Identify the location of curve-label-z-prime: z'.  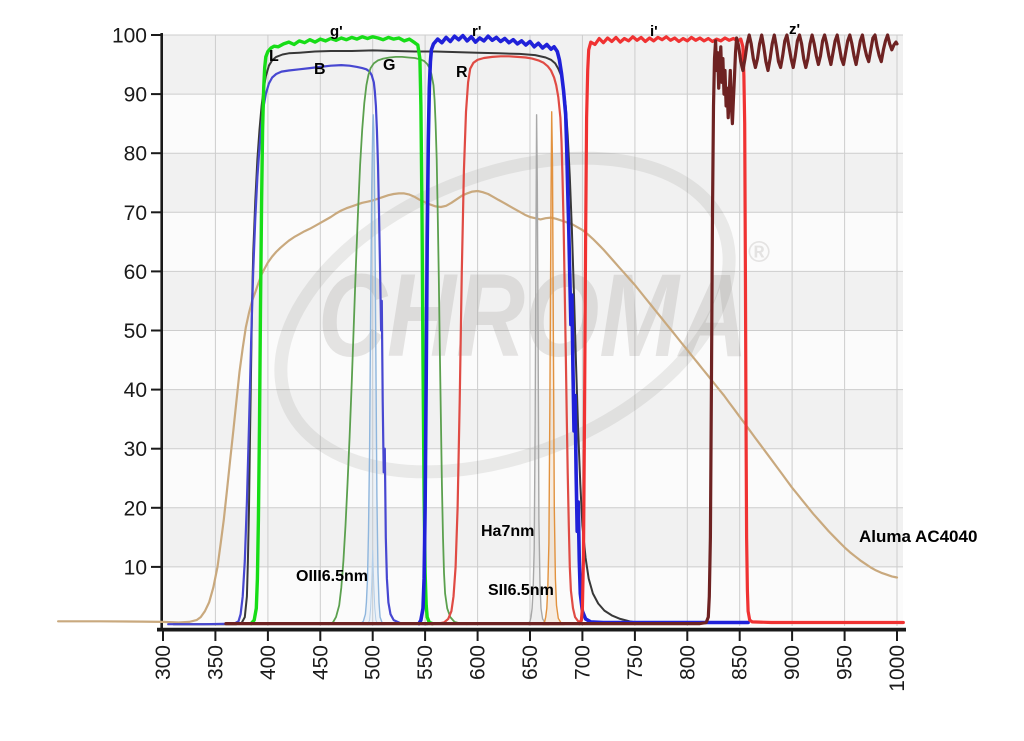
(795, 29).